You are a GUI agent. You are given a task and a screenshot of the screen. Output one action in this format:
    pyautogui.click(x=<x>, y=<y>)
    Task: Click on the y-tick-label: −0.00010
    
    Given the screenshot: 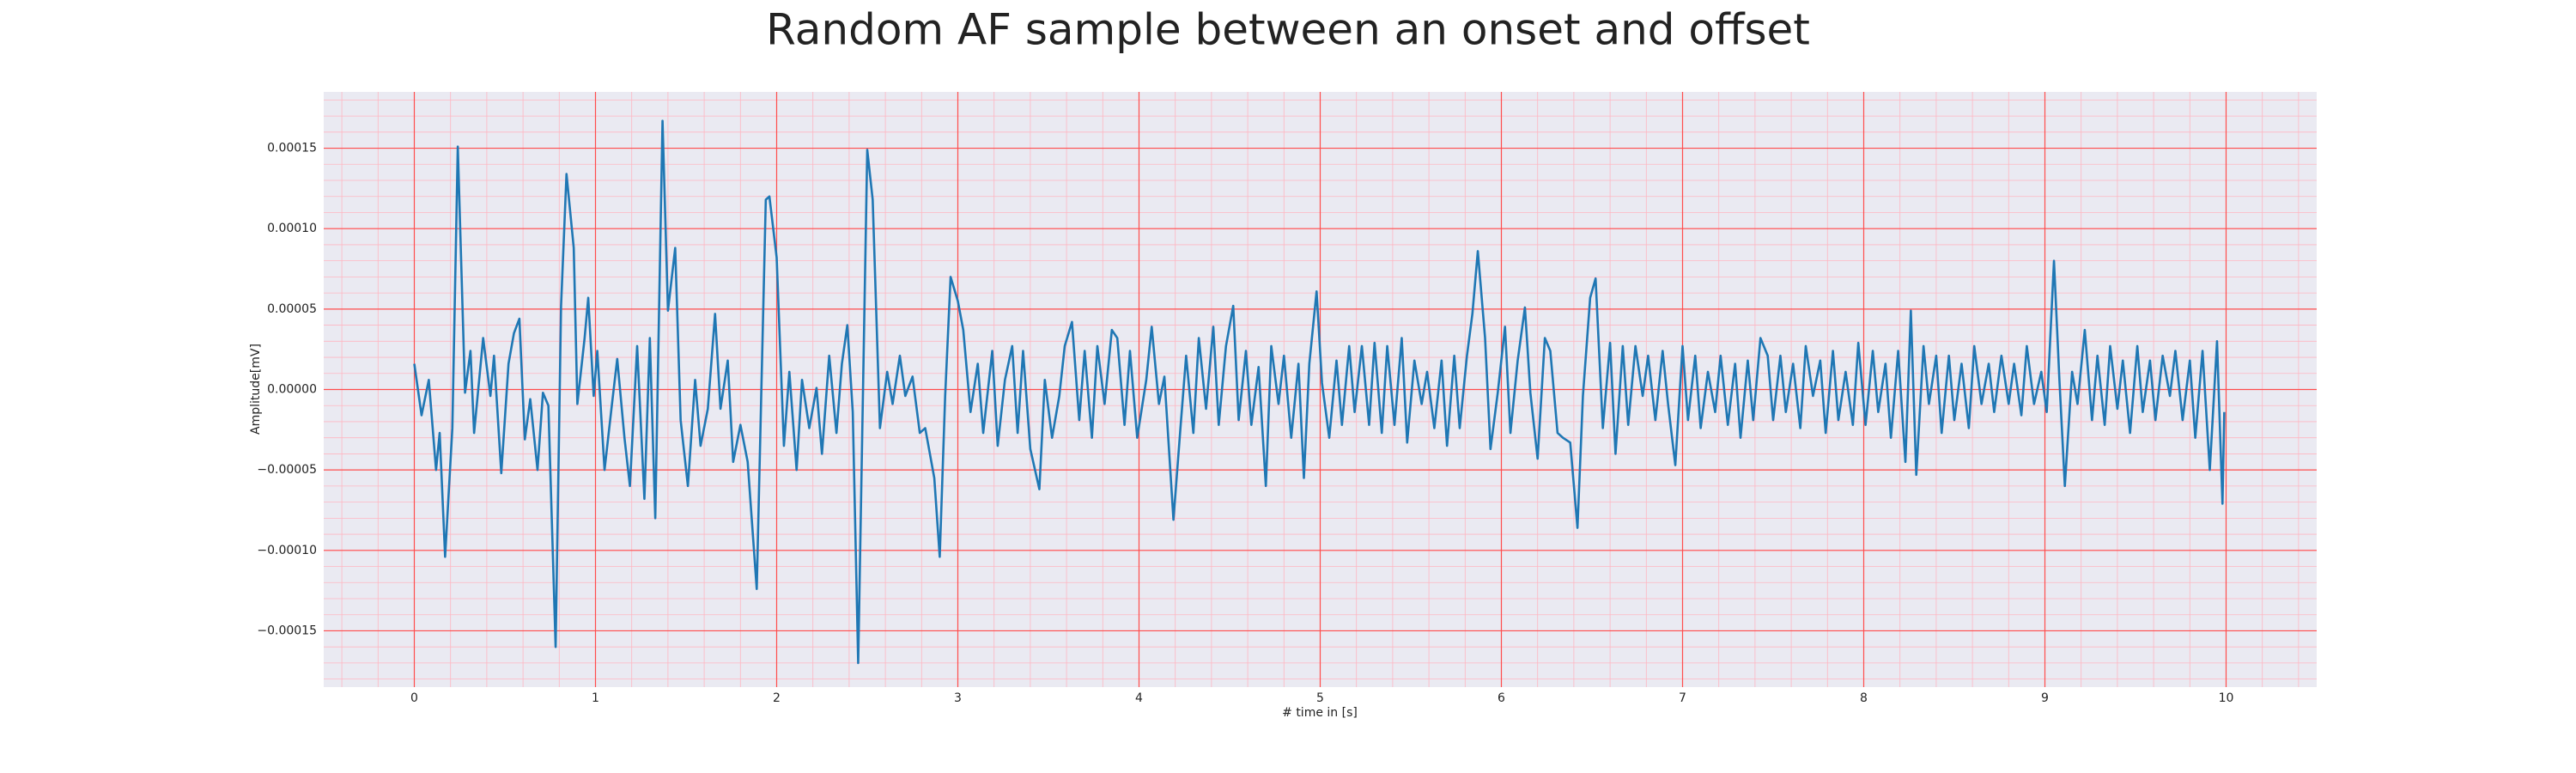 What is the action you would take?
    pyautogui.click(x=287, y=550)
    